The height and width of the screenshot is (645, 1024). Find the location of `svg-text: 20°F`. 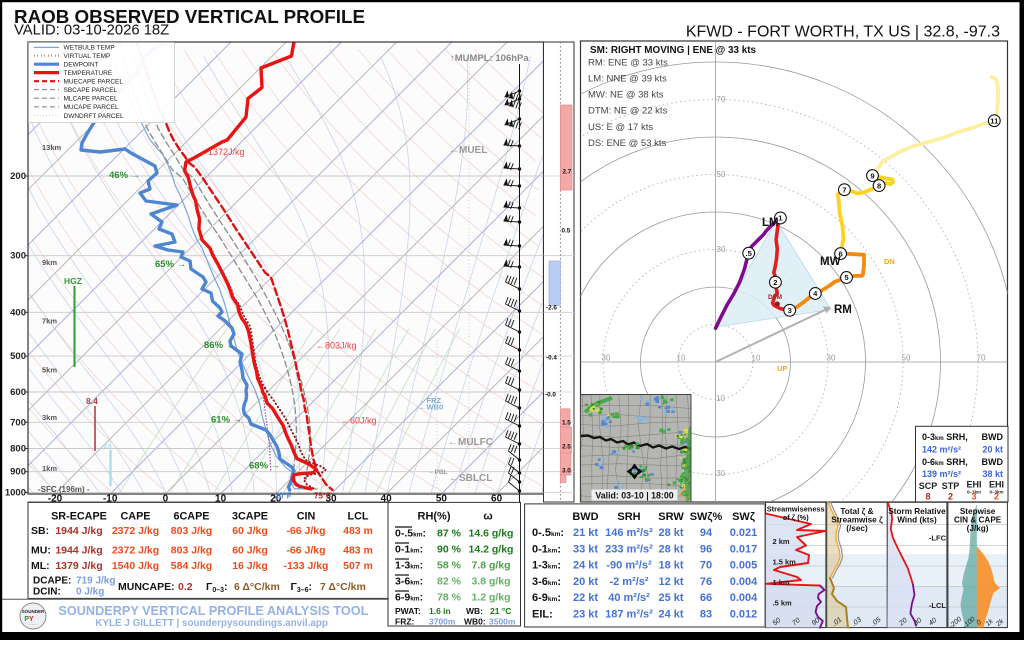

svg-text: 20°F is located at coordinates (283, 496).